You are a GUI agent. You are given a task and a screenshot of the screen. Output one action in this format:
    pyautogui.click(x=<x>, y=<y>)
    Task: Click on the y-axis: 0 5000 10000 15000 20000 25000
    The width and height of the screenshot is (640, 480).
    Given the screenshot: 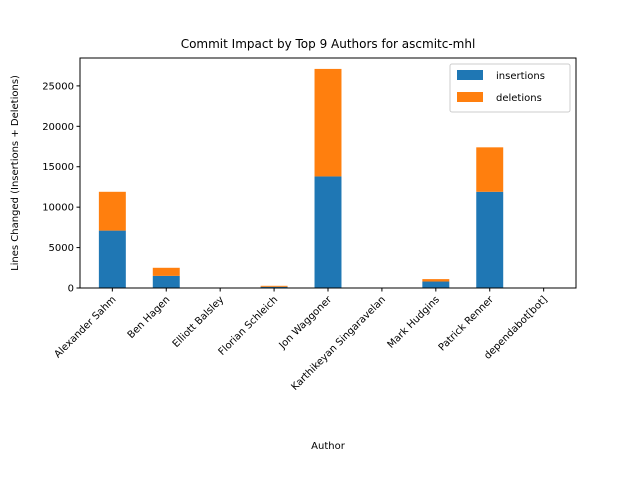 What is the action you would take?
    pyautogui.click(x=61, y=188)
    